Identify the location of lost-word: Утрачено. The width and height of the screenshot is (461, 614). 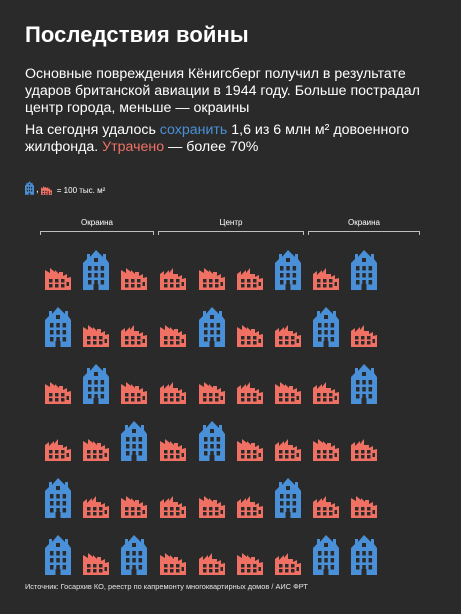
(133, 147).